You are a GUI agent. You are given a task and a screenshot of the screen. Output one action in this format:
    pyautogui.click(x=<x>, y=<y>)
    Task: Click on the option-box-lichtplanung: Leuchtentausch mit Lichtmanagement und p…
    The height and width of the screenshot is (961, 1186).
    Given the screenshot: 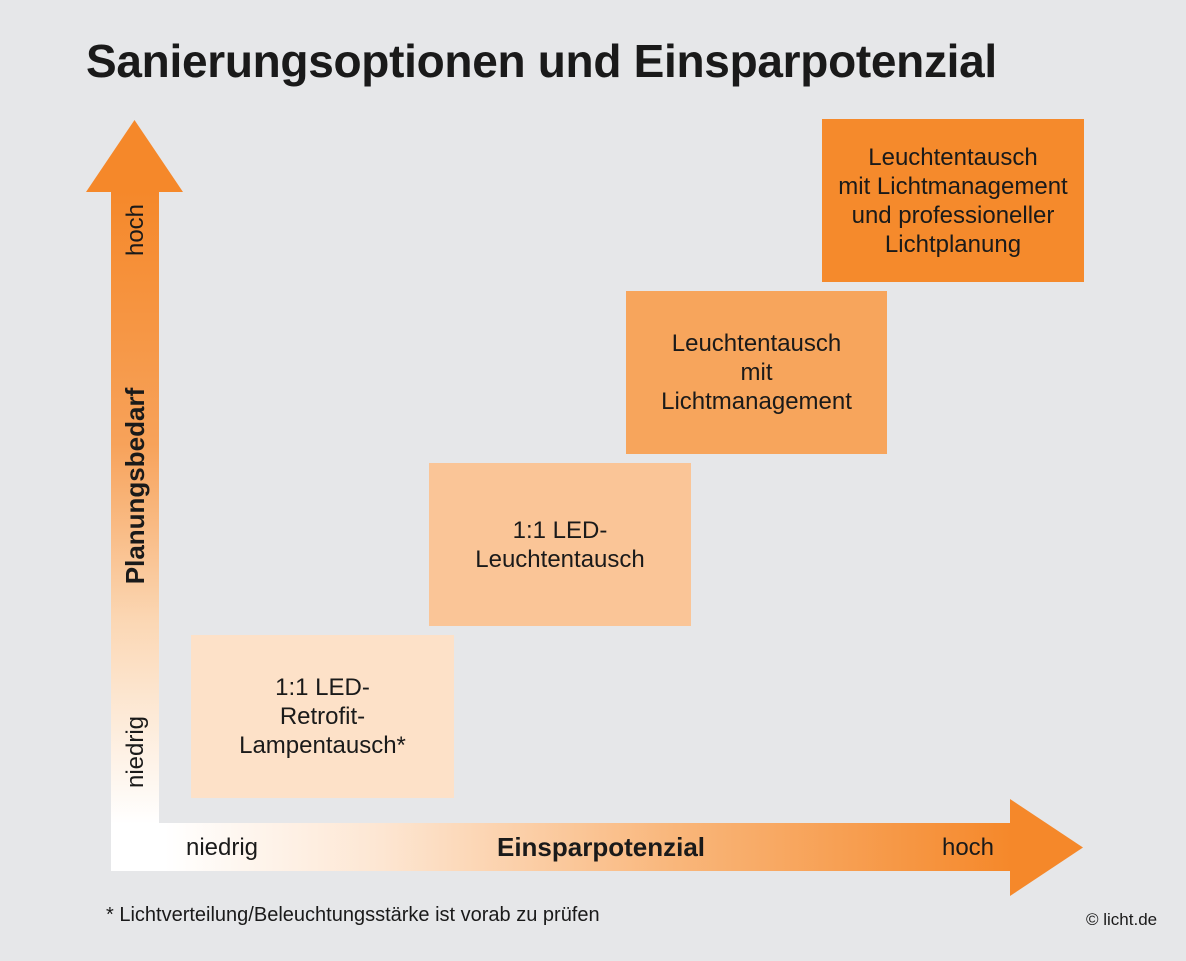 What is the action you would take?
    pyautogui.click(x=953, y=200)
    